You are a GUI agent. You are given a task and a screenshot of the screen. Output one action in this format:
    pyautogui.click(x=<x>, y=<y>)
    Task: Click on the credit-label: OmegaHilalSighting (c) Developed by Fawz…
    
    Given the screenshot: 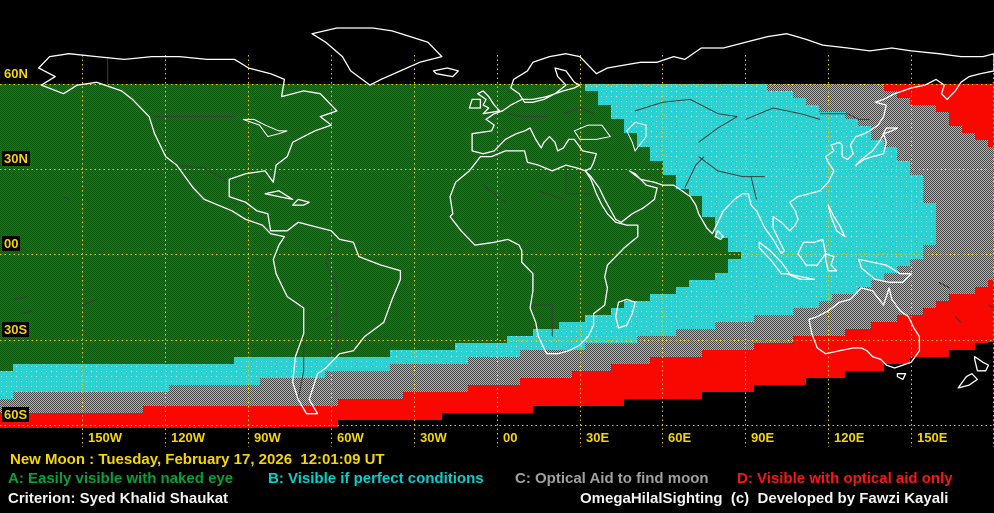 What is the action you would take?
    pyautogui.click(x=764, y=498)
    